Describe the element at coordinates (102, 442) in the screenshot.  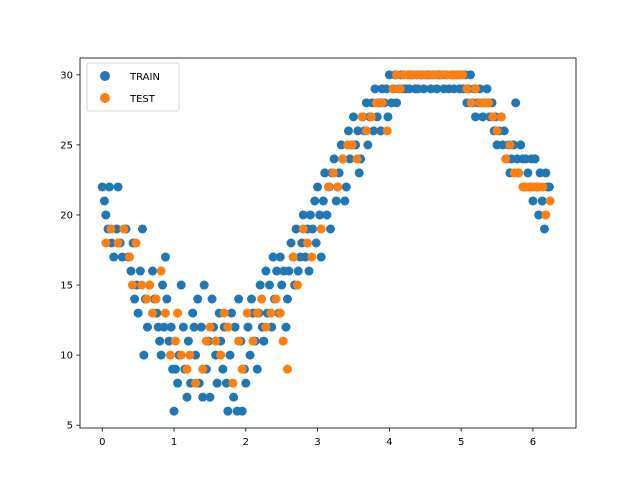
I see `x-tick-label: 0` at that location.